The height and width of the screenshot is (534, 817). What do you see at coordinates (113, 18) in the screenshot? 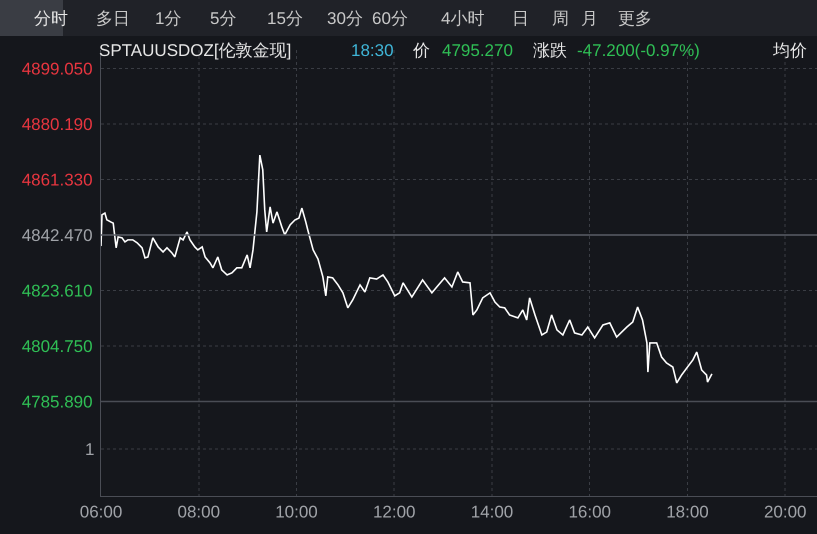
I see `text: 多日` at bounding box center [113, 18].